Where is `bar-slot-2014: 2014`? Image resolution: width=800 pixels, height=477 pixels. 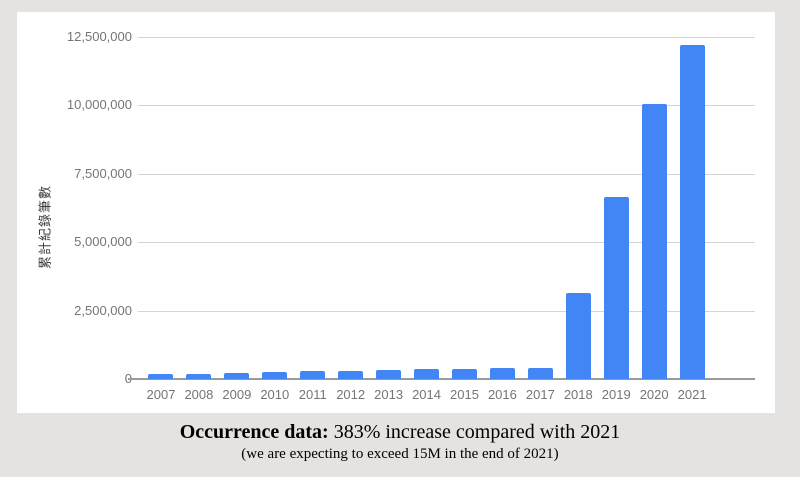 bar-slot-2014: 2014 is located at coordinates (427, 219).